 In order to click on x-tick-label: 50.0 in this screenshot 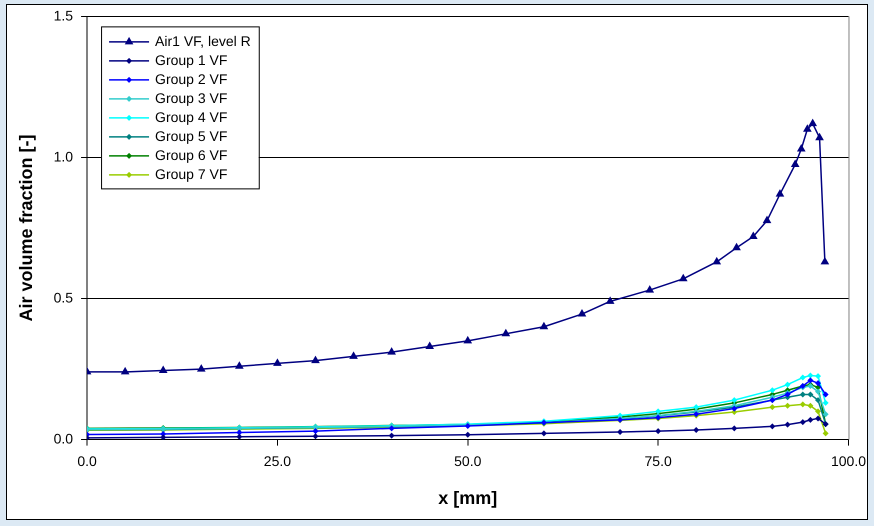, I will do `click(468, 460)`.